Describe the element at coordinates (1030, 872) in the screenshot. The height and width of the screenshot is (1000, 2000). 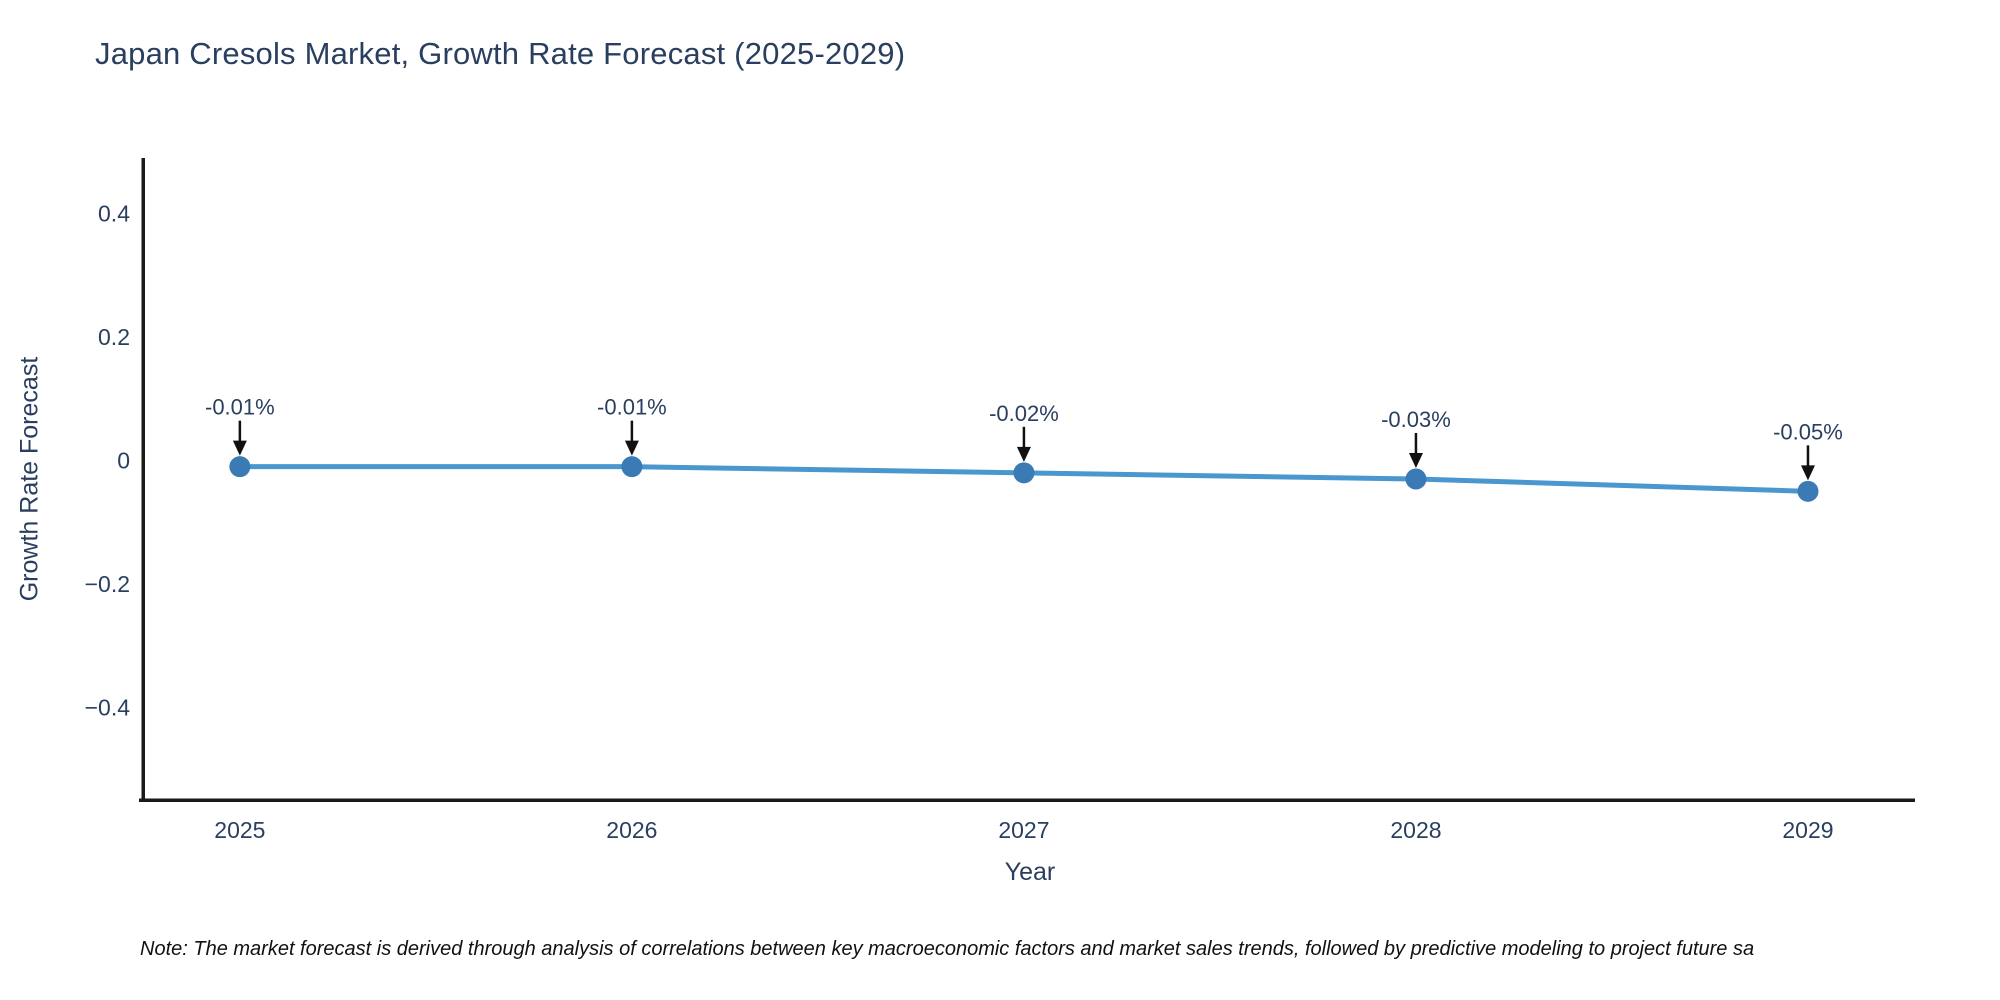
I see `x-axis-title: Year` at that location.